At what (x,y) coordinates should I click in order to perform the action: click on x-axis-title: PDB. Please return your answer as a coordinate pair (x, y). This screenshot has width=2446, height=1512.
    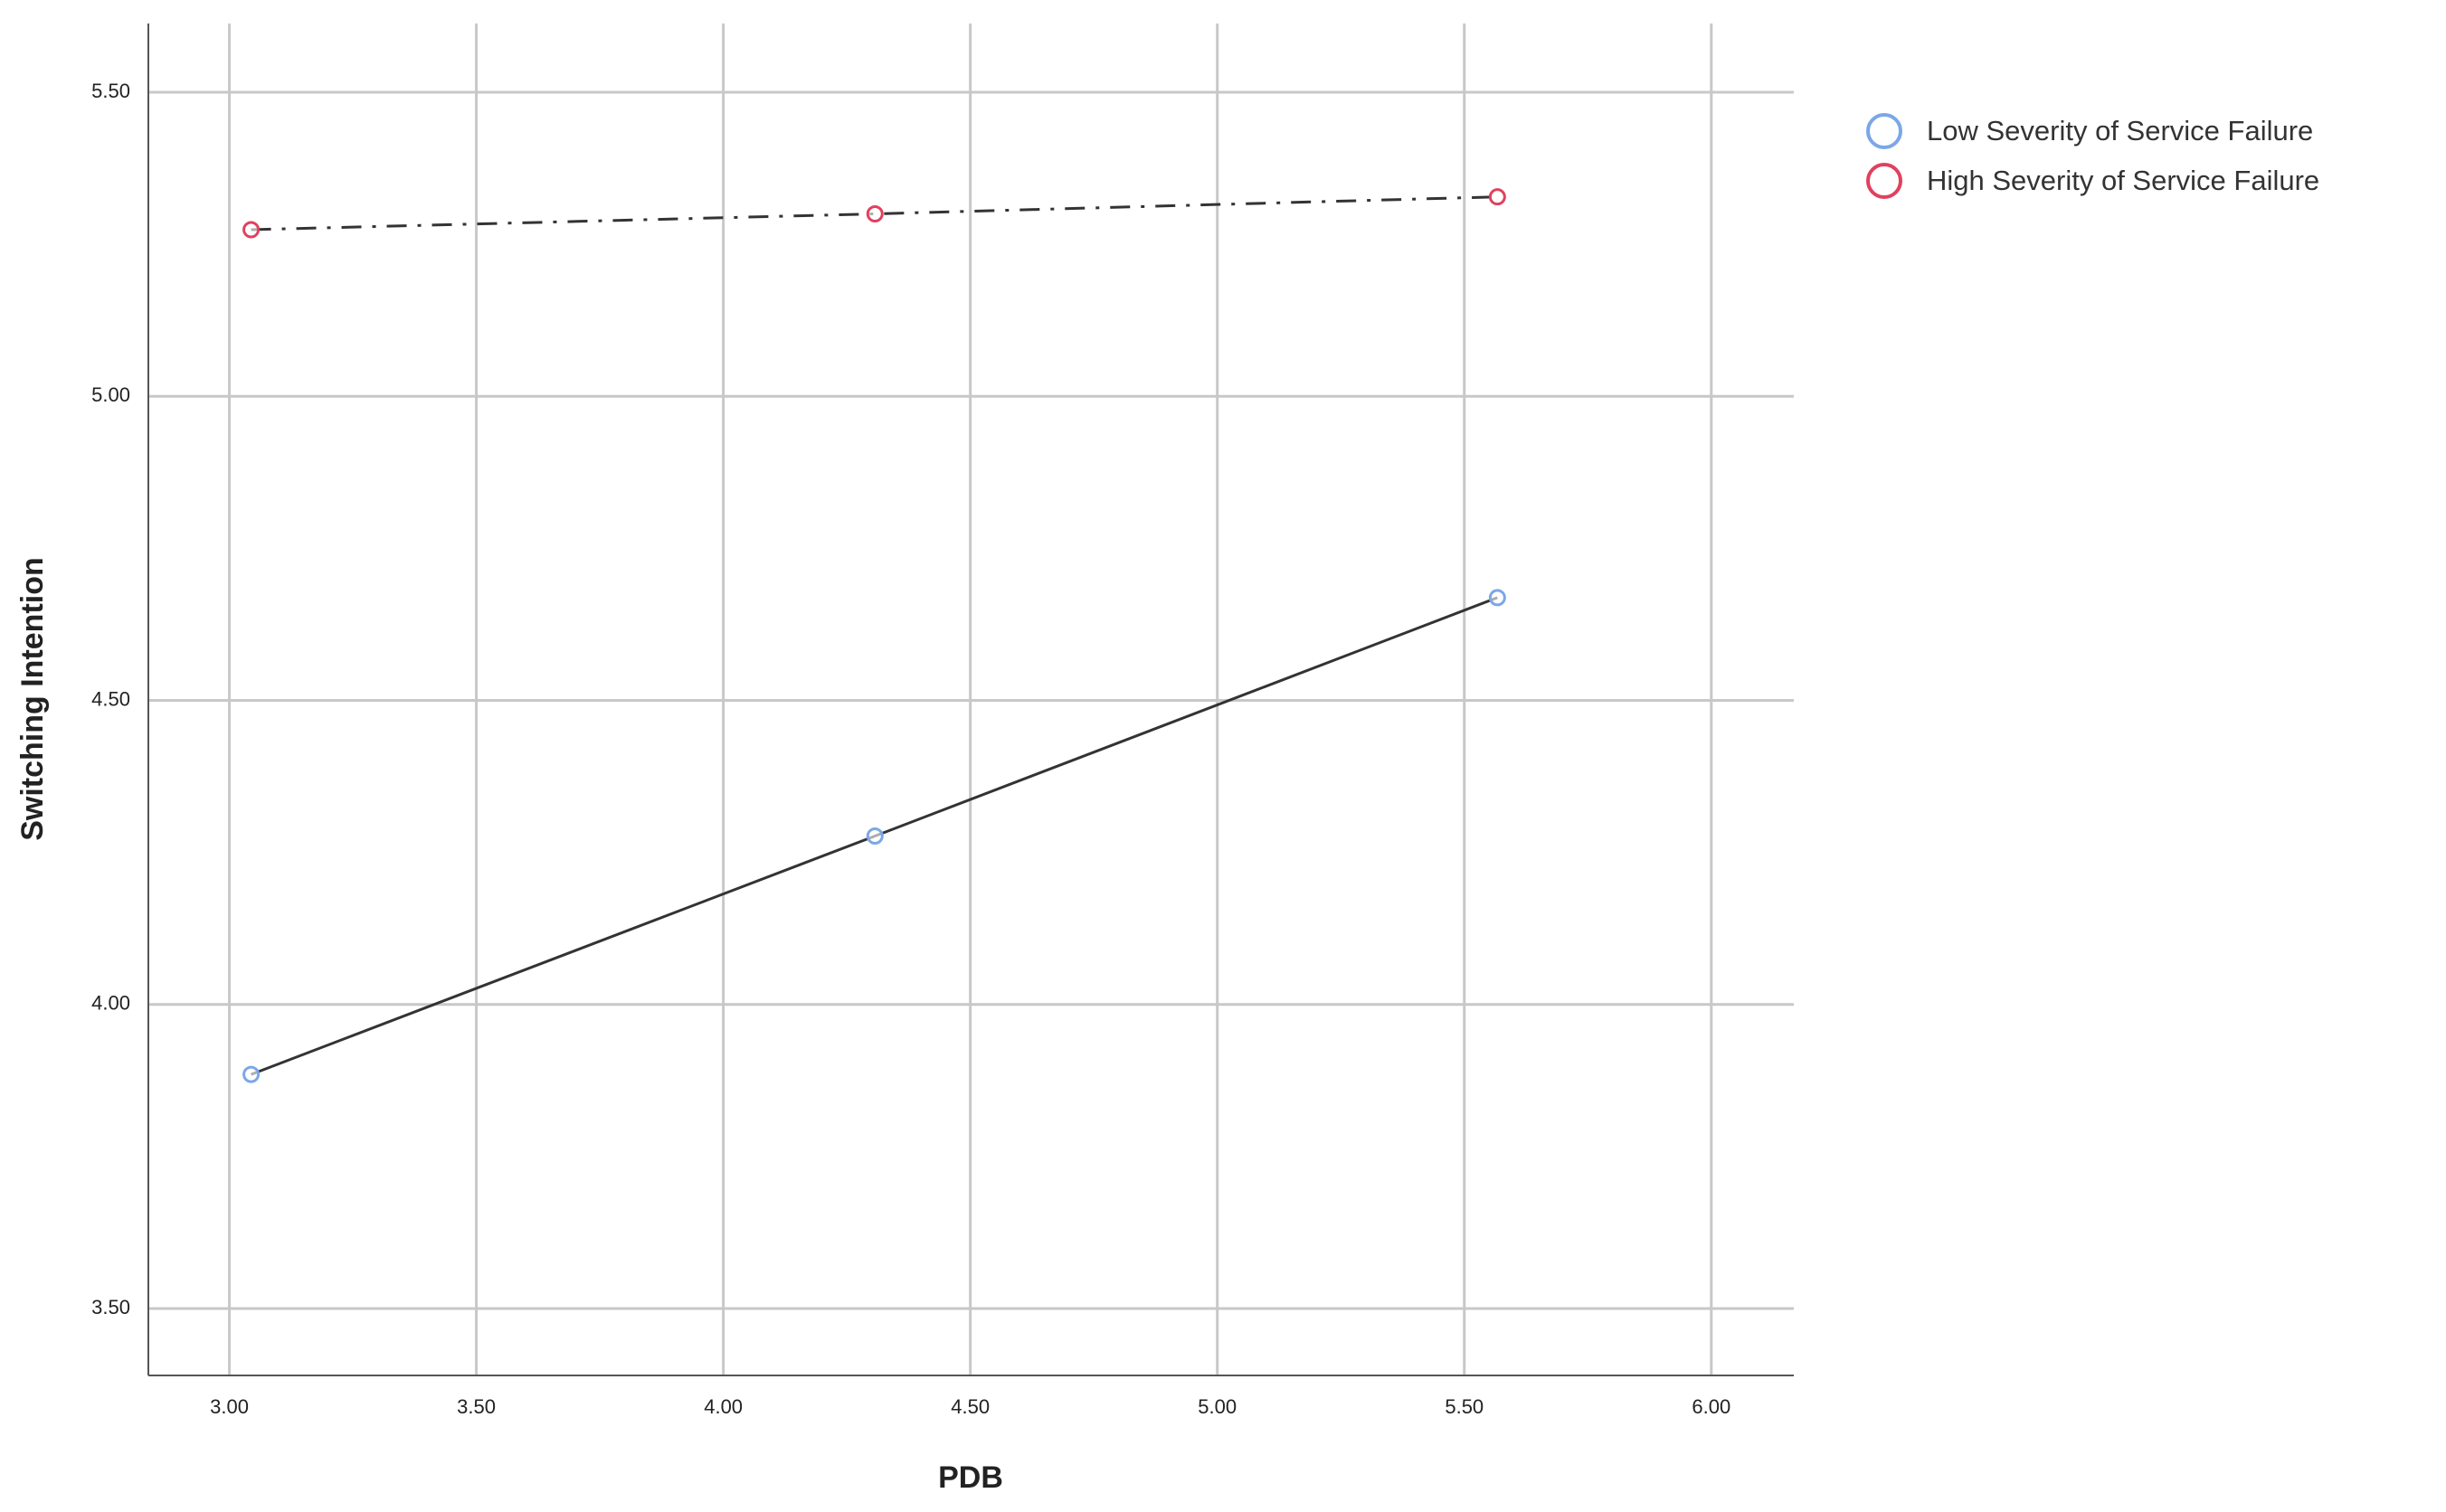
    Looking at the image, I should click on (970, 1477).